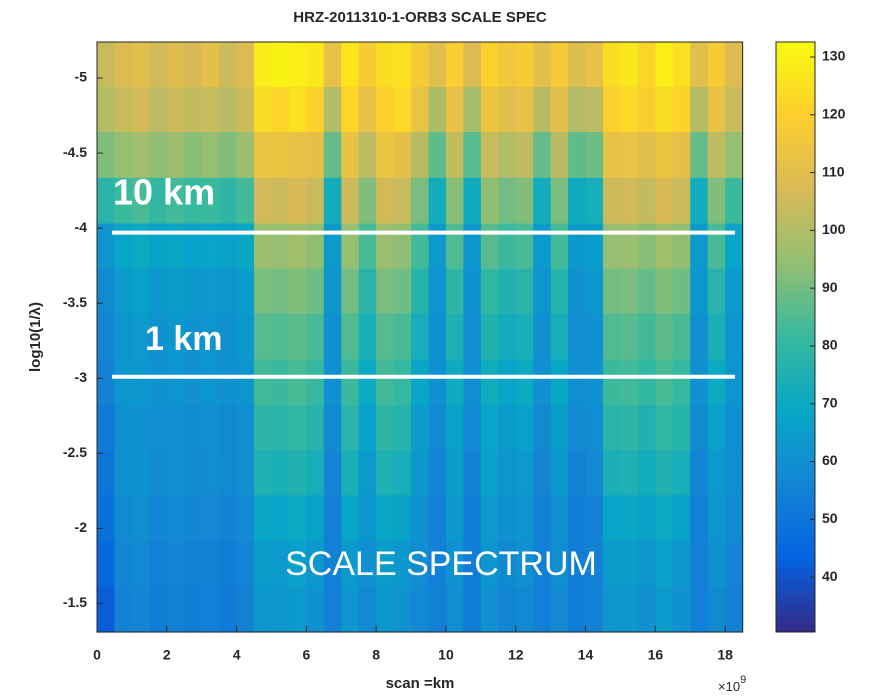 Image resolution: width=877 pixels, height=698 pixels. I want to click on x-tick-label: 6, so click(306, 655).